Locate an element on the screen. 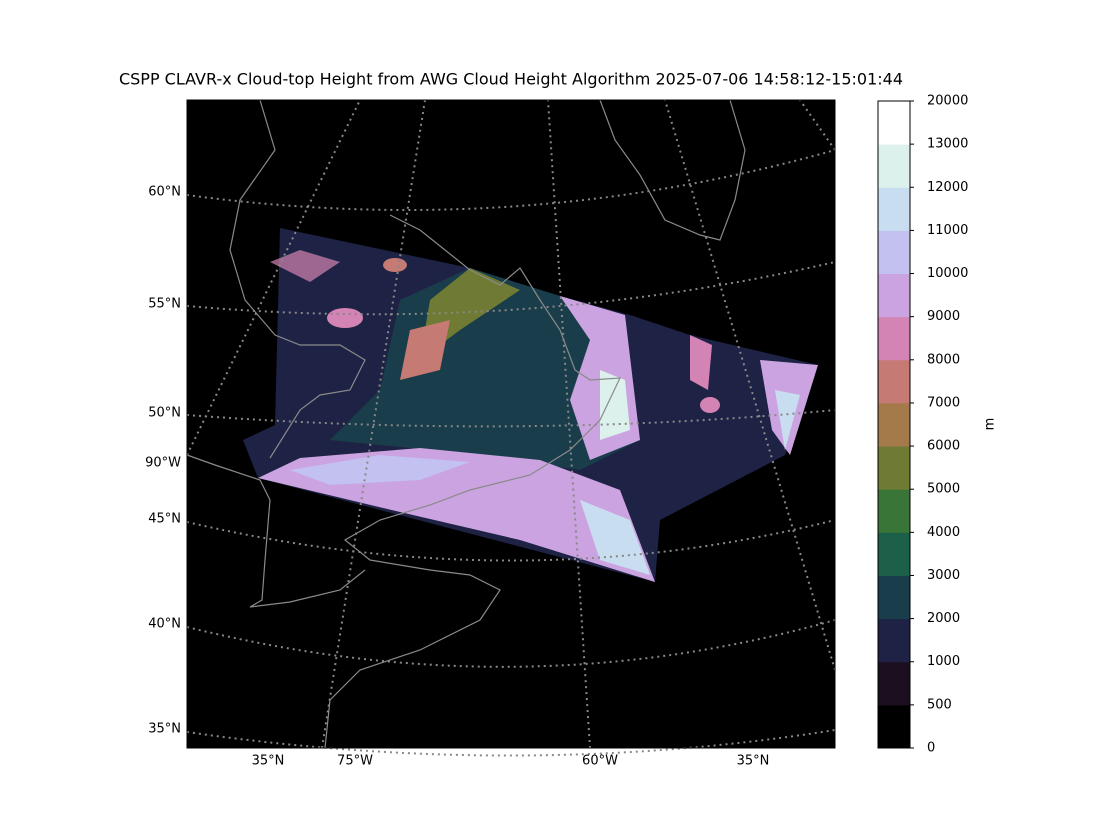  colorbar-tick-label: 8000 is located at coordinates (943, 359).